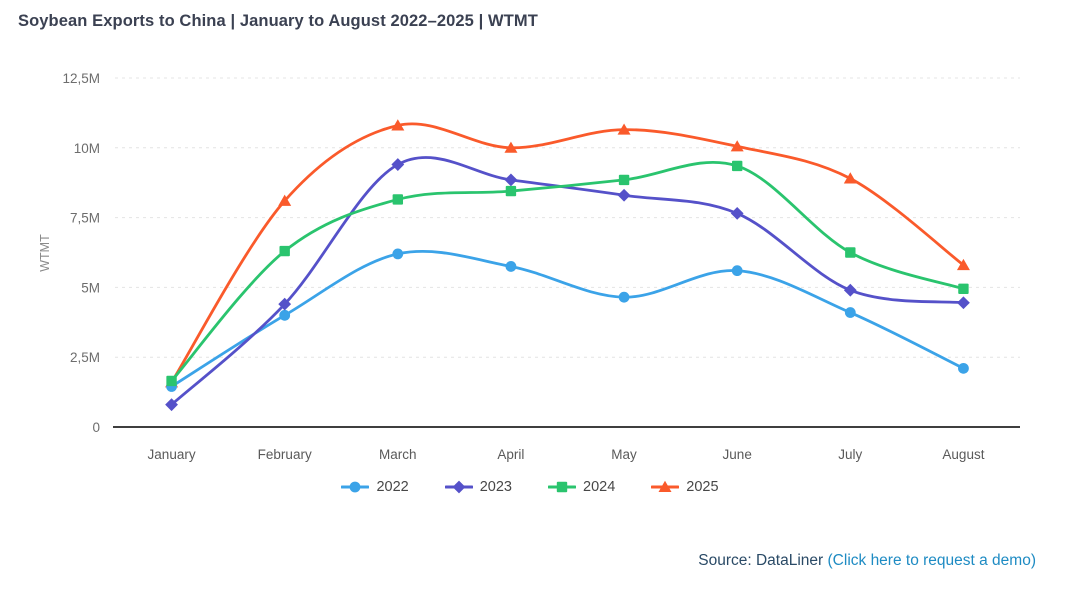 The image size is (1080, 593). What do you see at coordinates (45, 253) in the screenshot?
I see `y-axis-title: WTMT` at bounding box center [45, 253].